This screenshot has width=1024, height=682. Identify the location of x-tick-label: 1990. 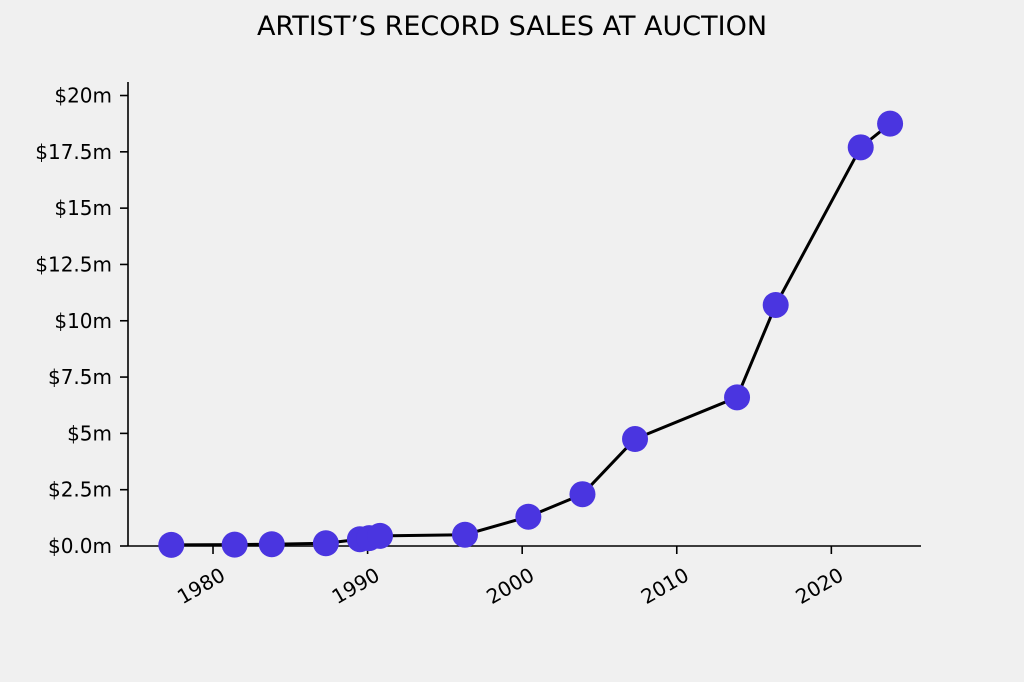
(356, 586).